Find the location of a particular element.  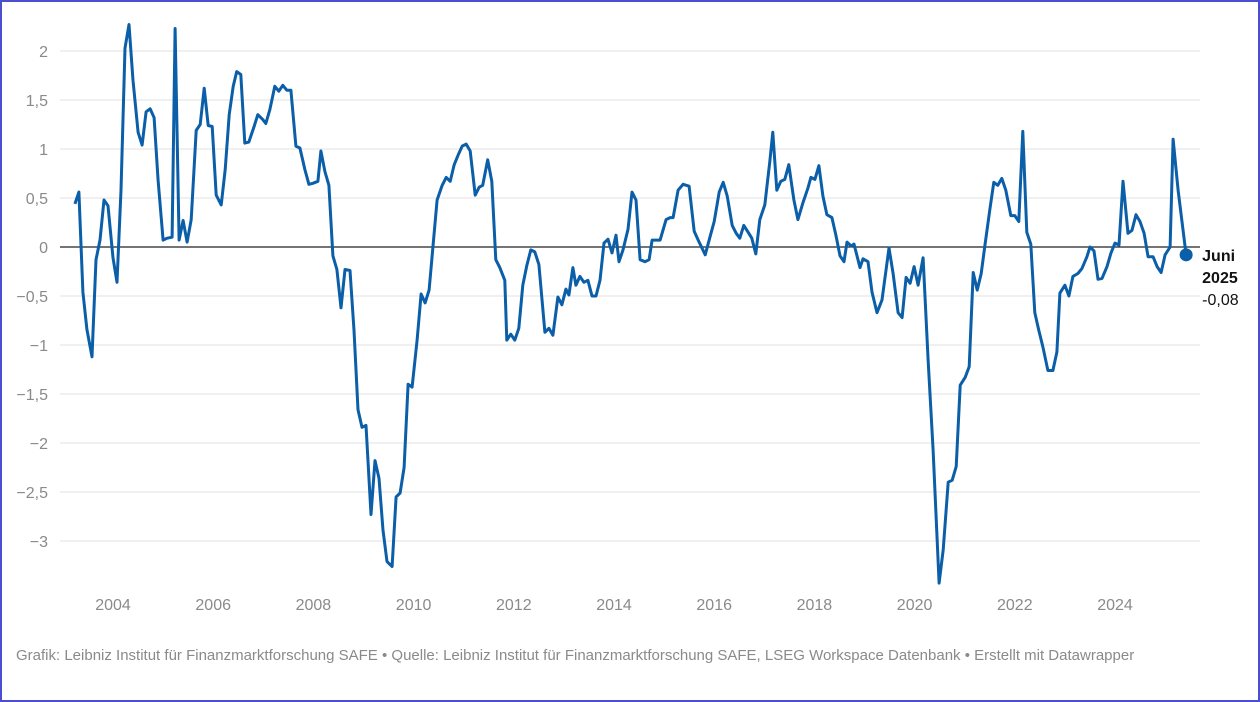

end-label-value: -0,08 is located at coordinates (1220, 300).